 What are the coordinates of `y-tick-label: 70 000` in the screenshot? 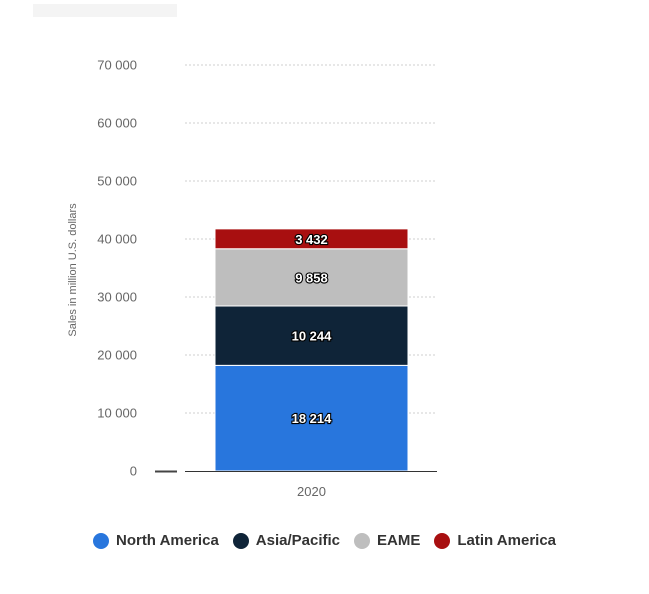 It's located at (117, 65).